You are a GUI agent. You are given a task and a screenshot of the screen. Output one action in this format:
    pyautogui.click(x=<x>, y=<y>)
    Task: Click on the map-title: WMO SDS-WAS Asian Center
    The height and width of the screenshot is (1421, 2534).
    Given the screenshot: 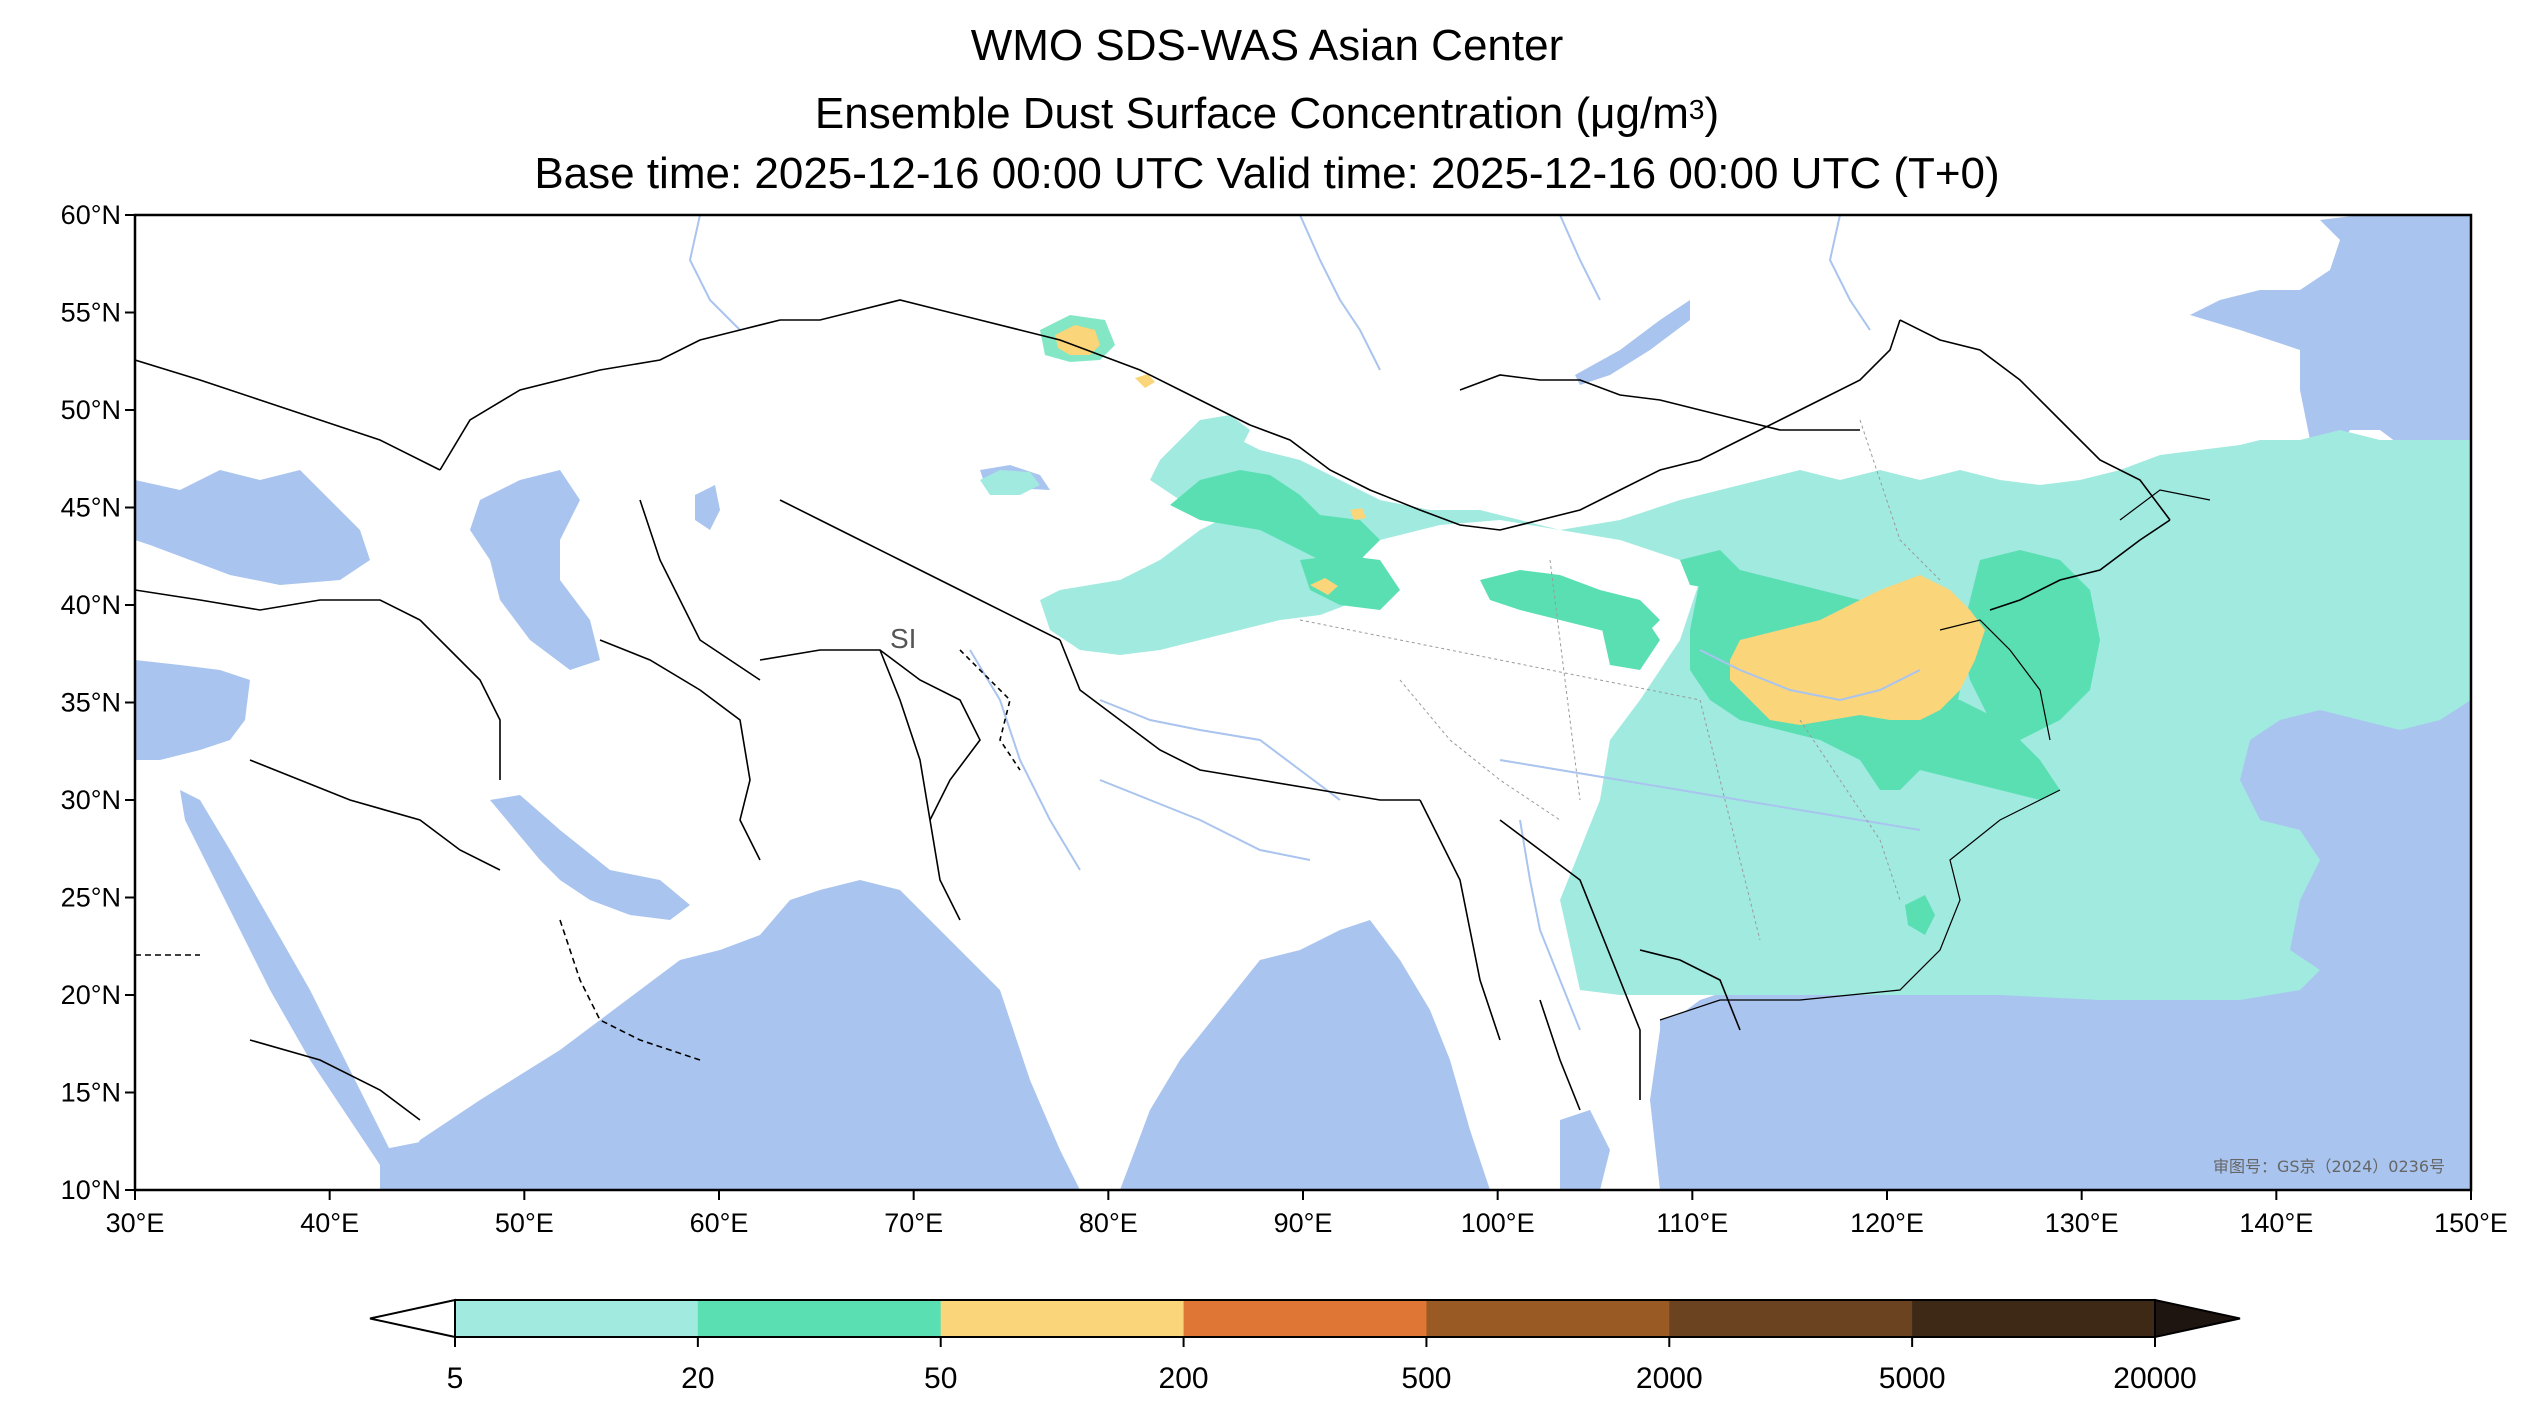 What is the action you would take?
    pyautogui.click(x=1267, y=45)
    